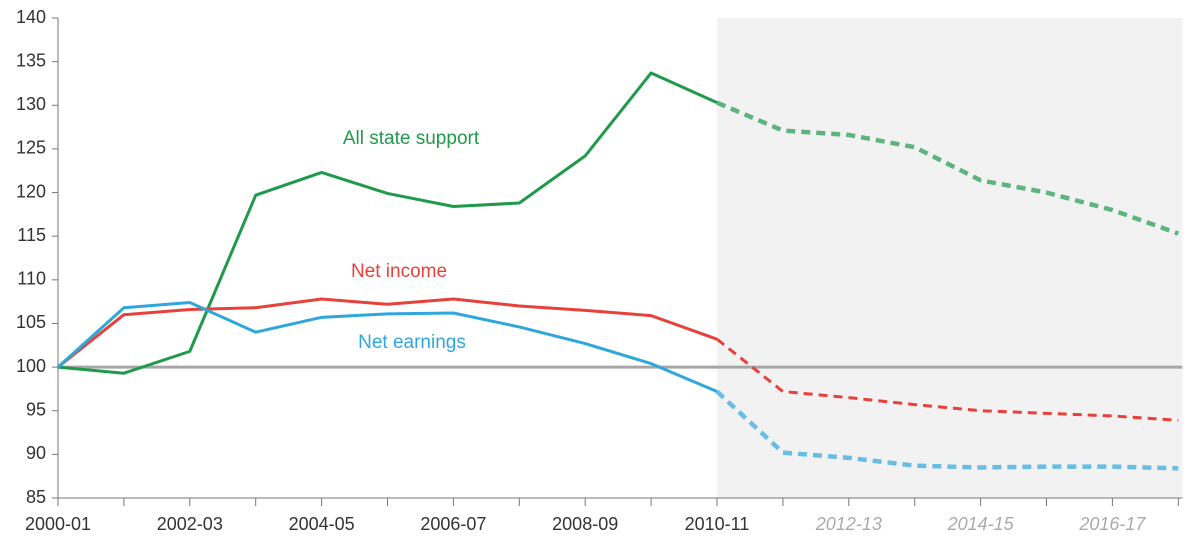 Image resolution: width=1188 pixels, height=545 pixels. I want to click on y-tick-label: 110, so click(31, 279).